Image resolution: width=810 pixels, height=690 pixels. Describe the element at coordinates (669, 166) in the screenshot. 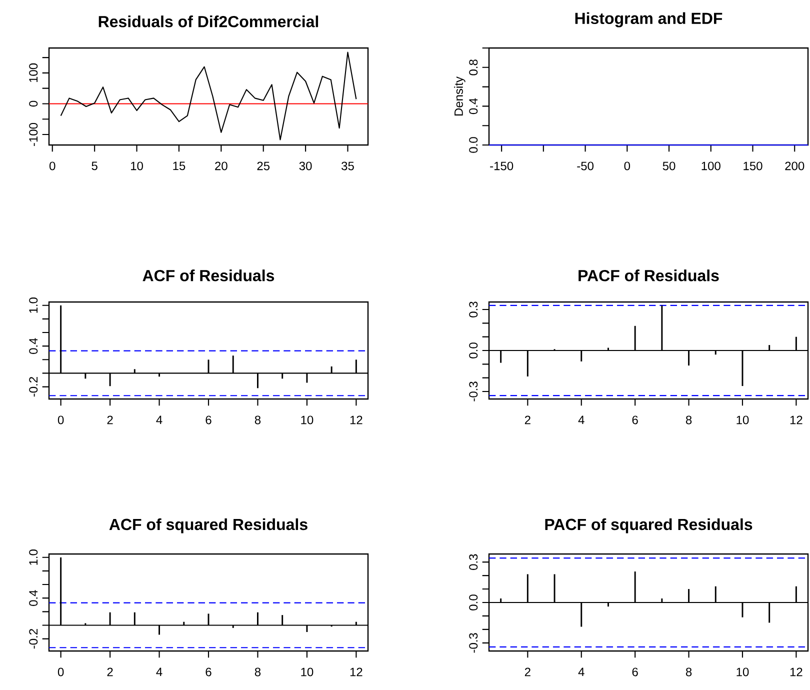

I see `x-tick-label: 50` at that location.